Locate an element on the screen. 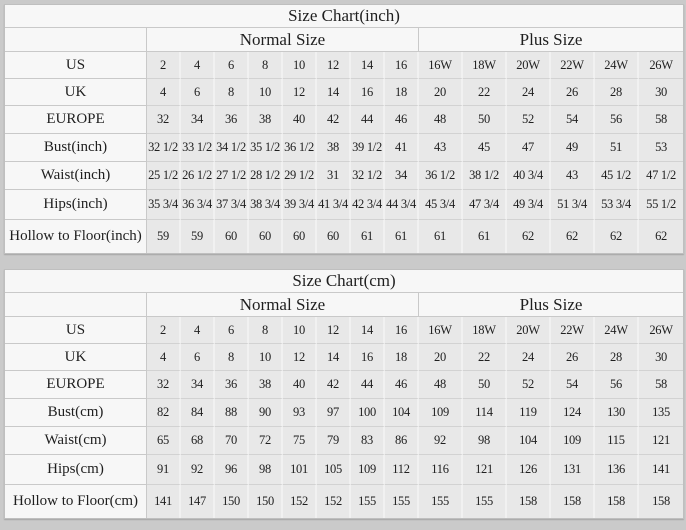  row-label: Hollow to Floor(cm) is located at coordinates (76, 501).